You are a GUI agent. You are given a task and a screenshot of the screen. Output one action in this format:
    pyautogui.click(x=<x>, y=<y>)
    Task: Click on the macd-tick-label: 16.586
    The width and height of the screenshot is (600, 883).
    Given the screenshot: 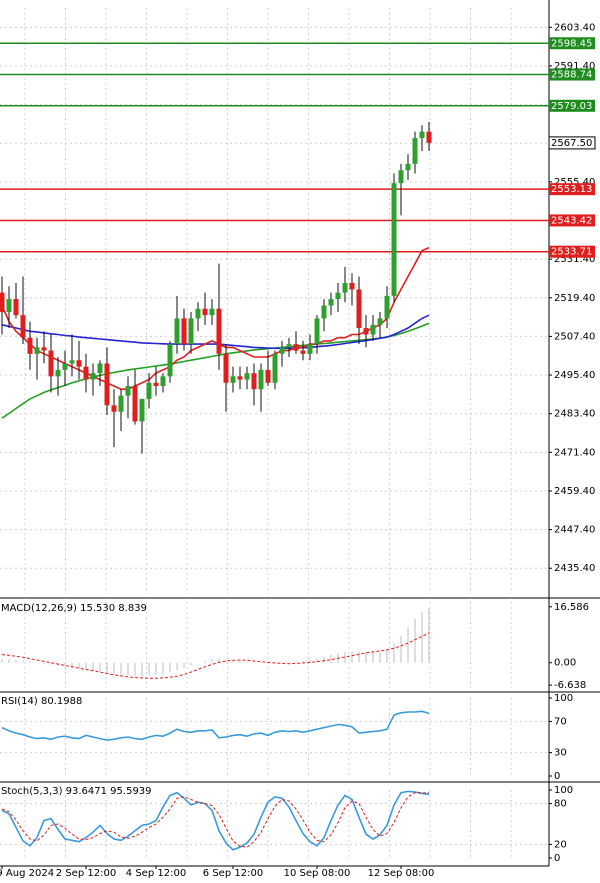 What is the action you would take?
    pyautogui.click(x=571, y=607)
    